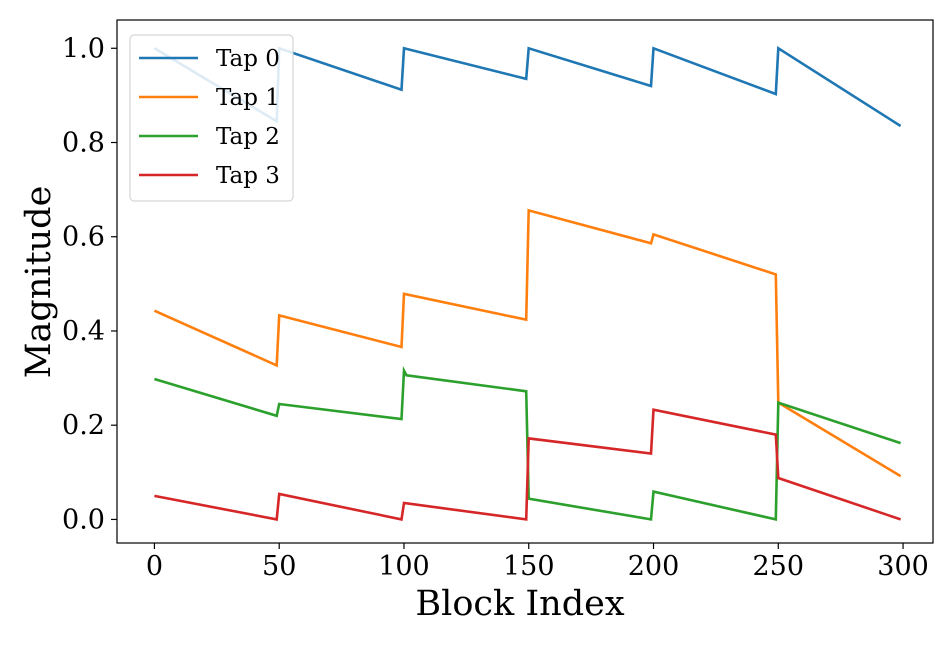  I want to click on x-axis-title: Block Index, so click(519, 604).